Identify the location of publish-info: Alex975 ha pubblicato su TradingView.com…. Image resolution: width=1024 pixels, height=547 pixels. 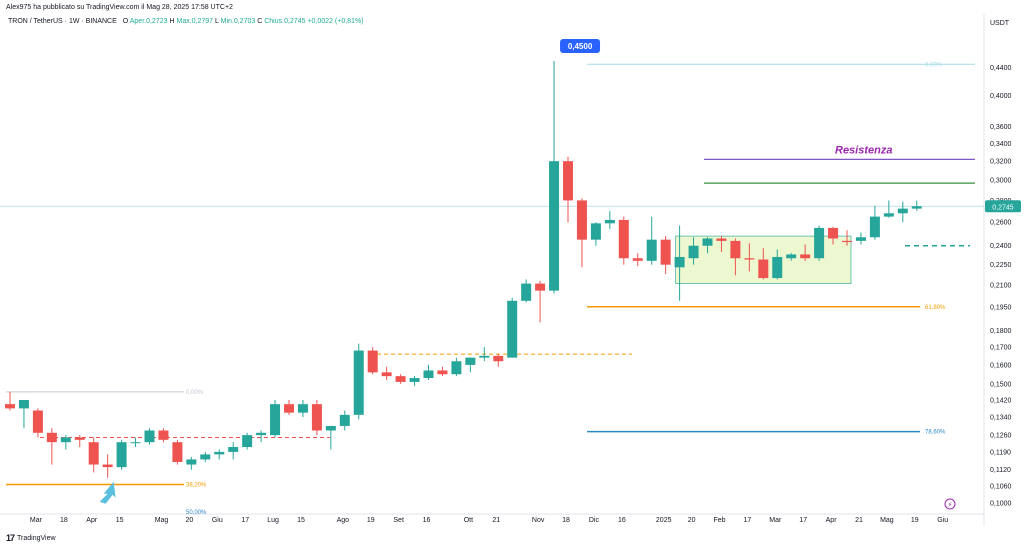
(119, 7).